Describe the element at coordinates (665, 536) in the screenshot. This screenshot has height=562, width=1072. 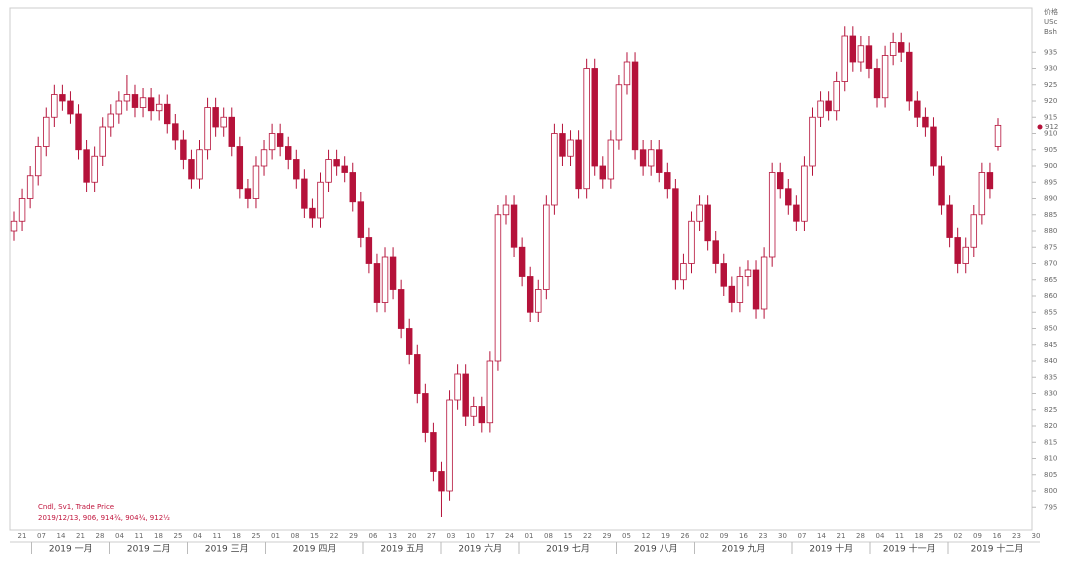
I see `x-tick-label: 19` at that location.